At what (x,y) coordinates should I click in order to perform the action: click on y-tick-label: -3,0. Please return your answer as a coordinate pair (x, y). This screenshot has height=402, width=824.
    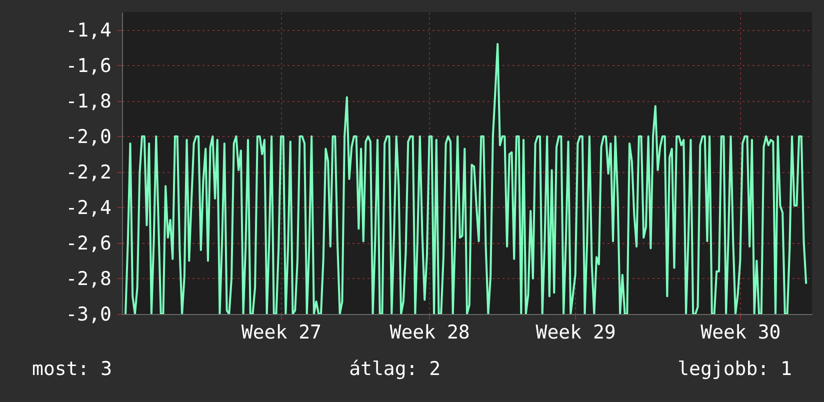
    Looking at the image, I should click on (89, 315).